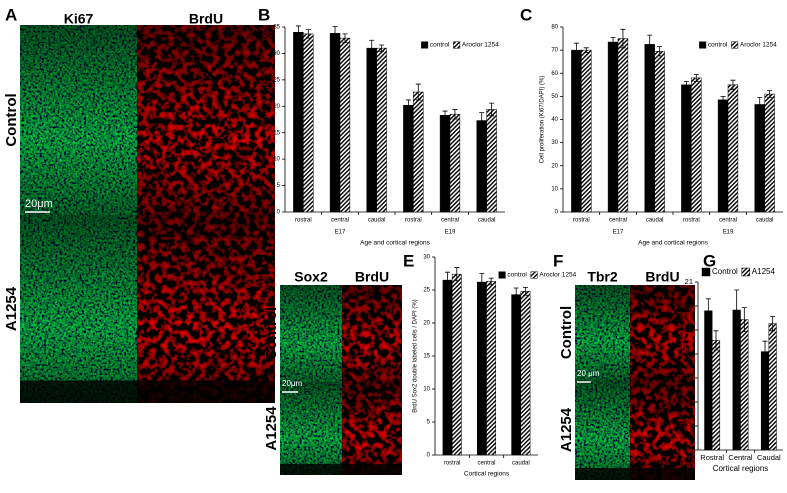 Image resolution: width=787 pixels, height=493 pixels. I want to click on scale-label: 20 μm, so click(588, 373).